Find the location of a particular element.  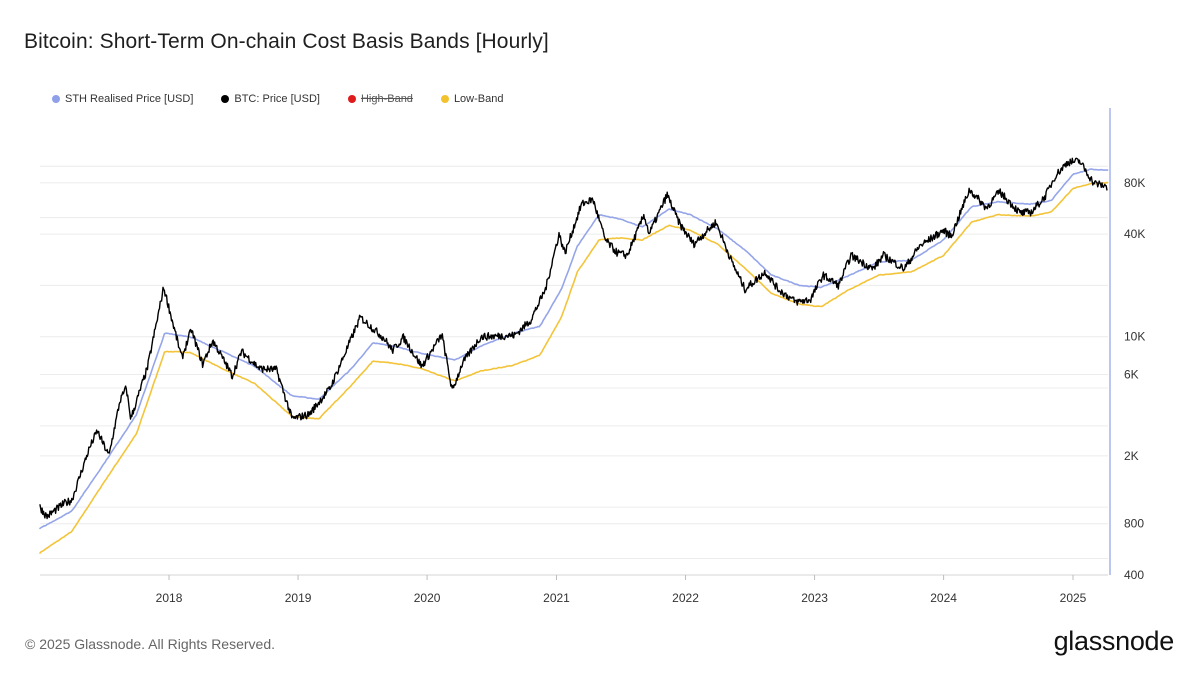

x-tick-label: 2019 is located at coordinates (298, 598).